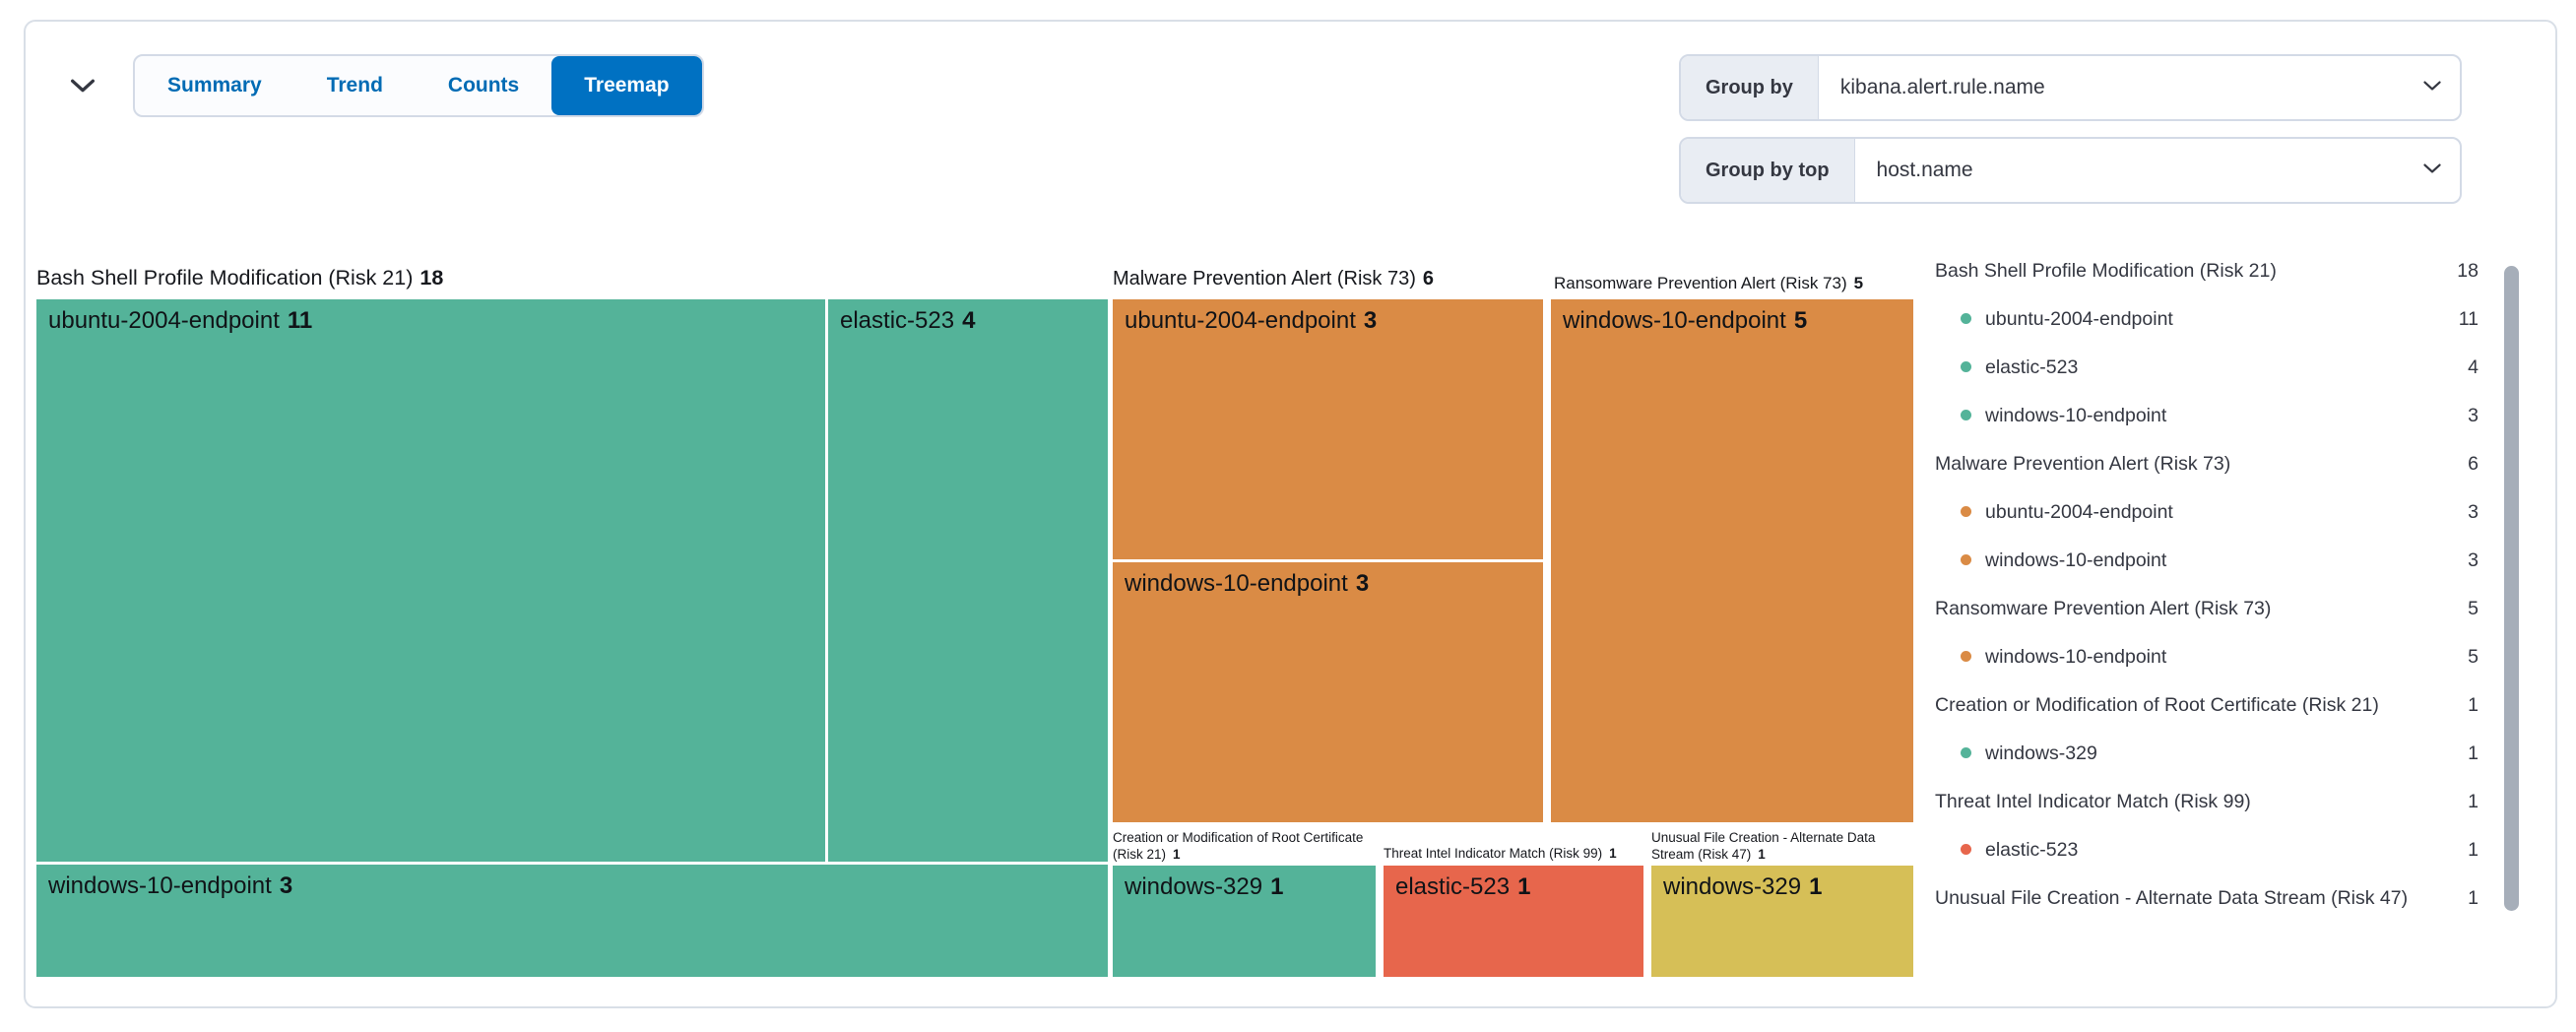 The height and width of the screenshot is (1032, 2576). I want to click on treemap-tile: elastic-523 1, so click(1513, 921).